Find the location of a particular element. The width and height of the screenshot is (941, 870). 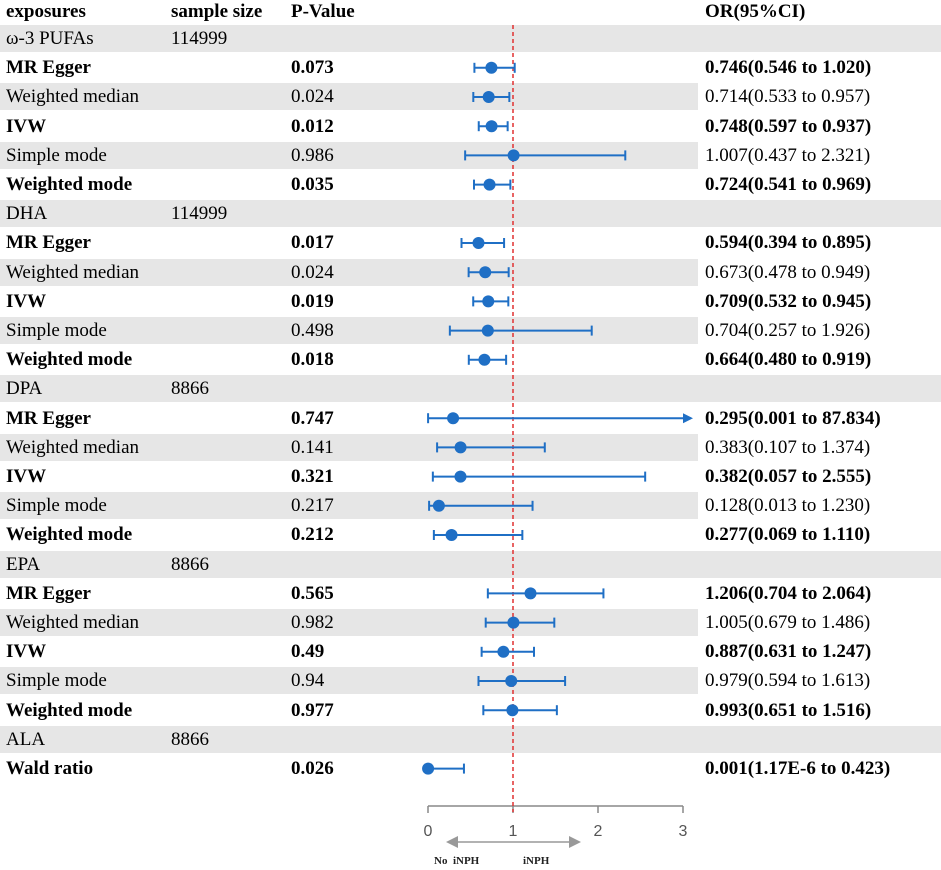

table-row: Simple mode 0.94 0.979(0.594 to 1.613) is located at coordinates (470, 680).